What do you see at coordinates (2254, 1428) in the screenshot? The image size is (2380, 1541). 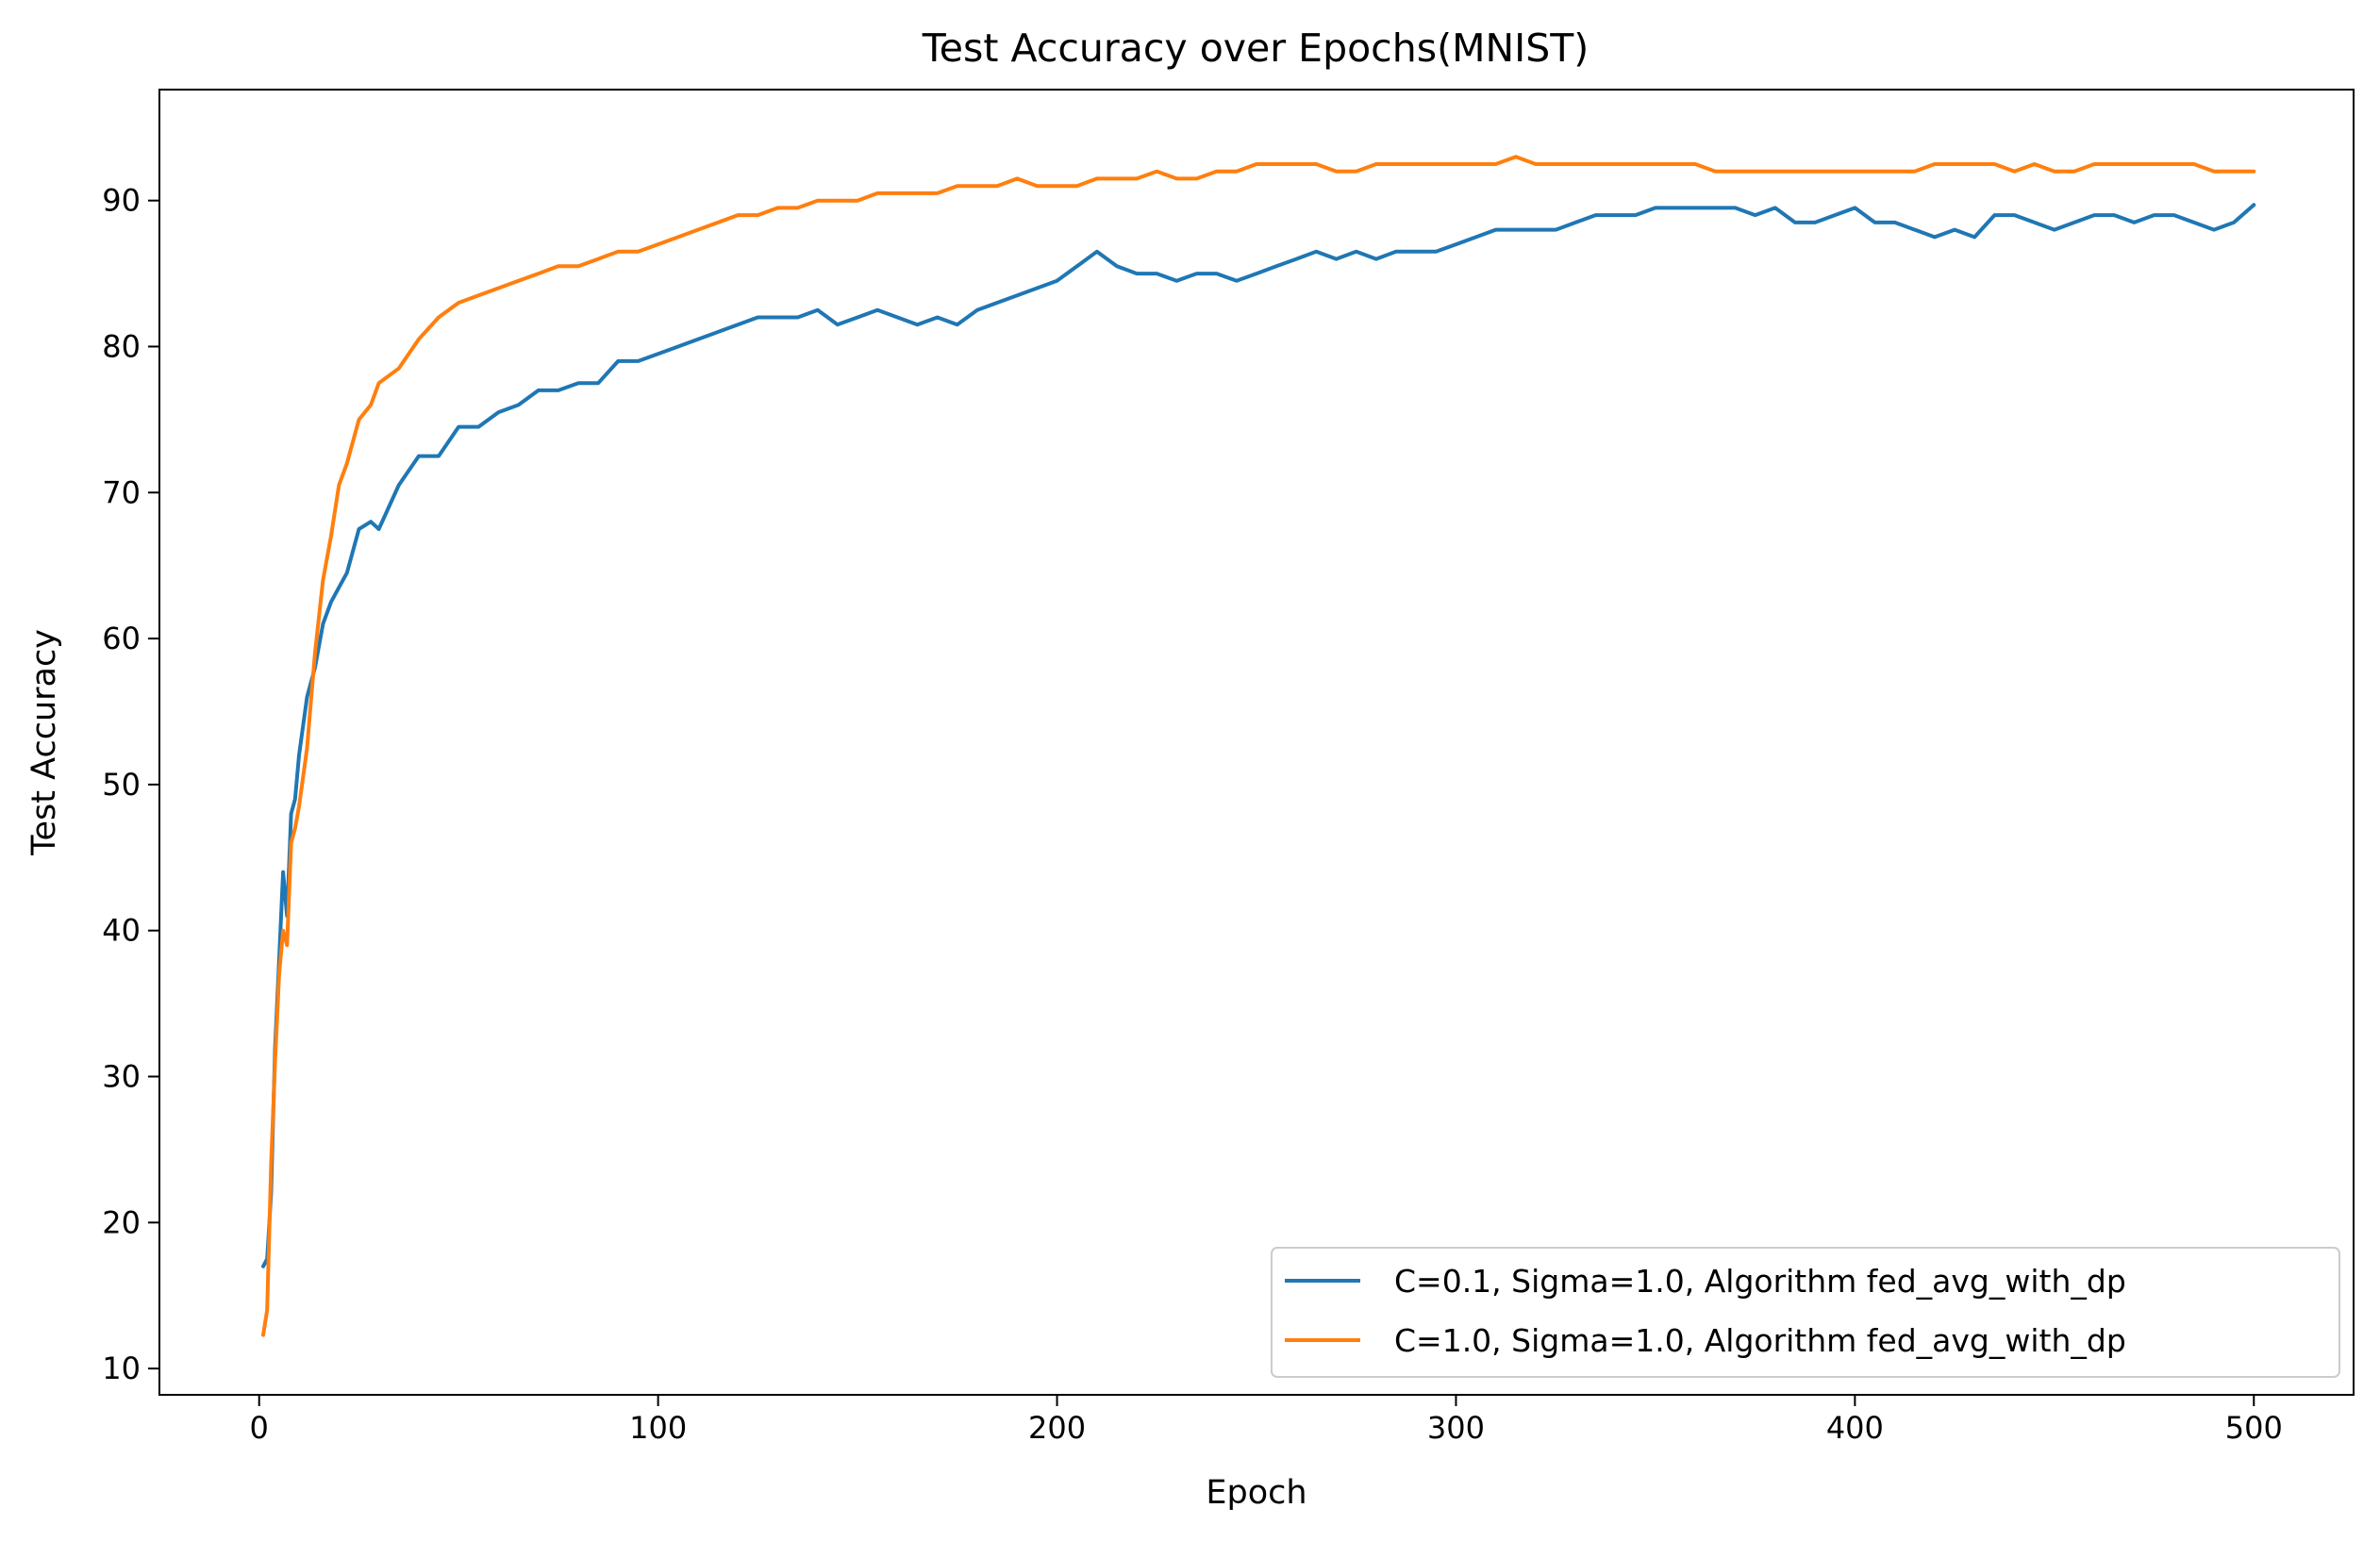 I see `x-tick-label: 500` at bounding box center [2254, 1428].